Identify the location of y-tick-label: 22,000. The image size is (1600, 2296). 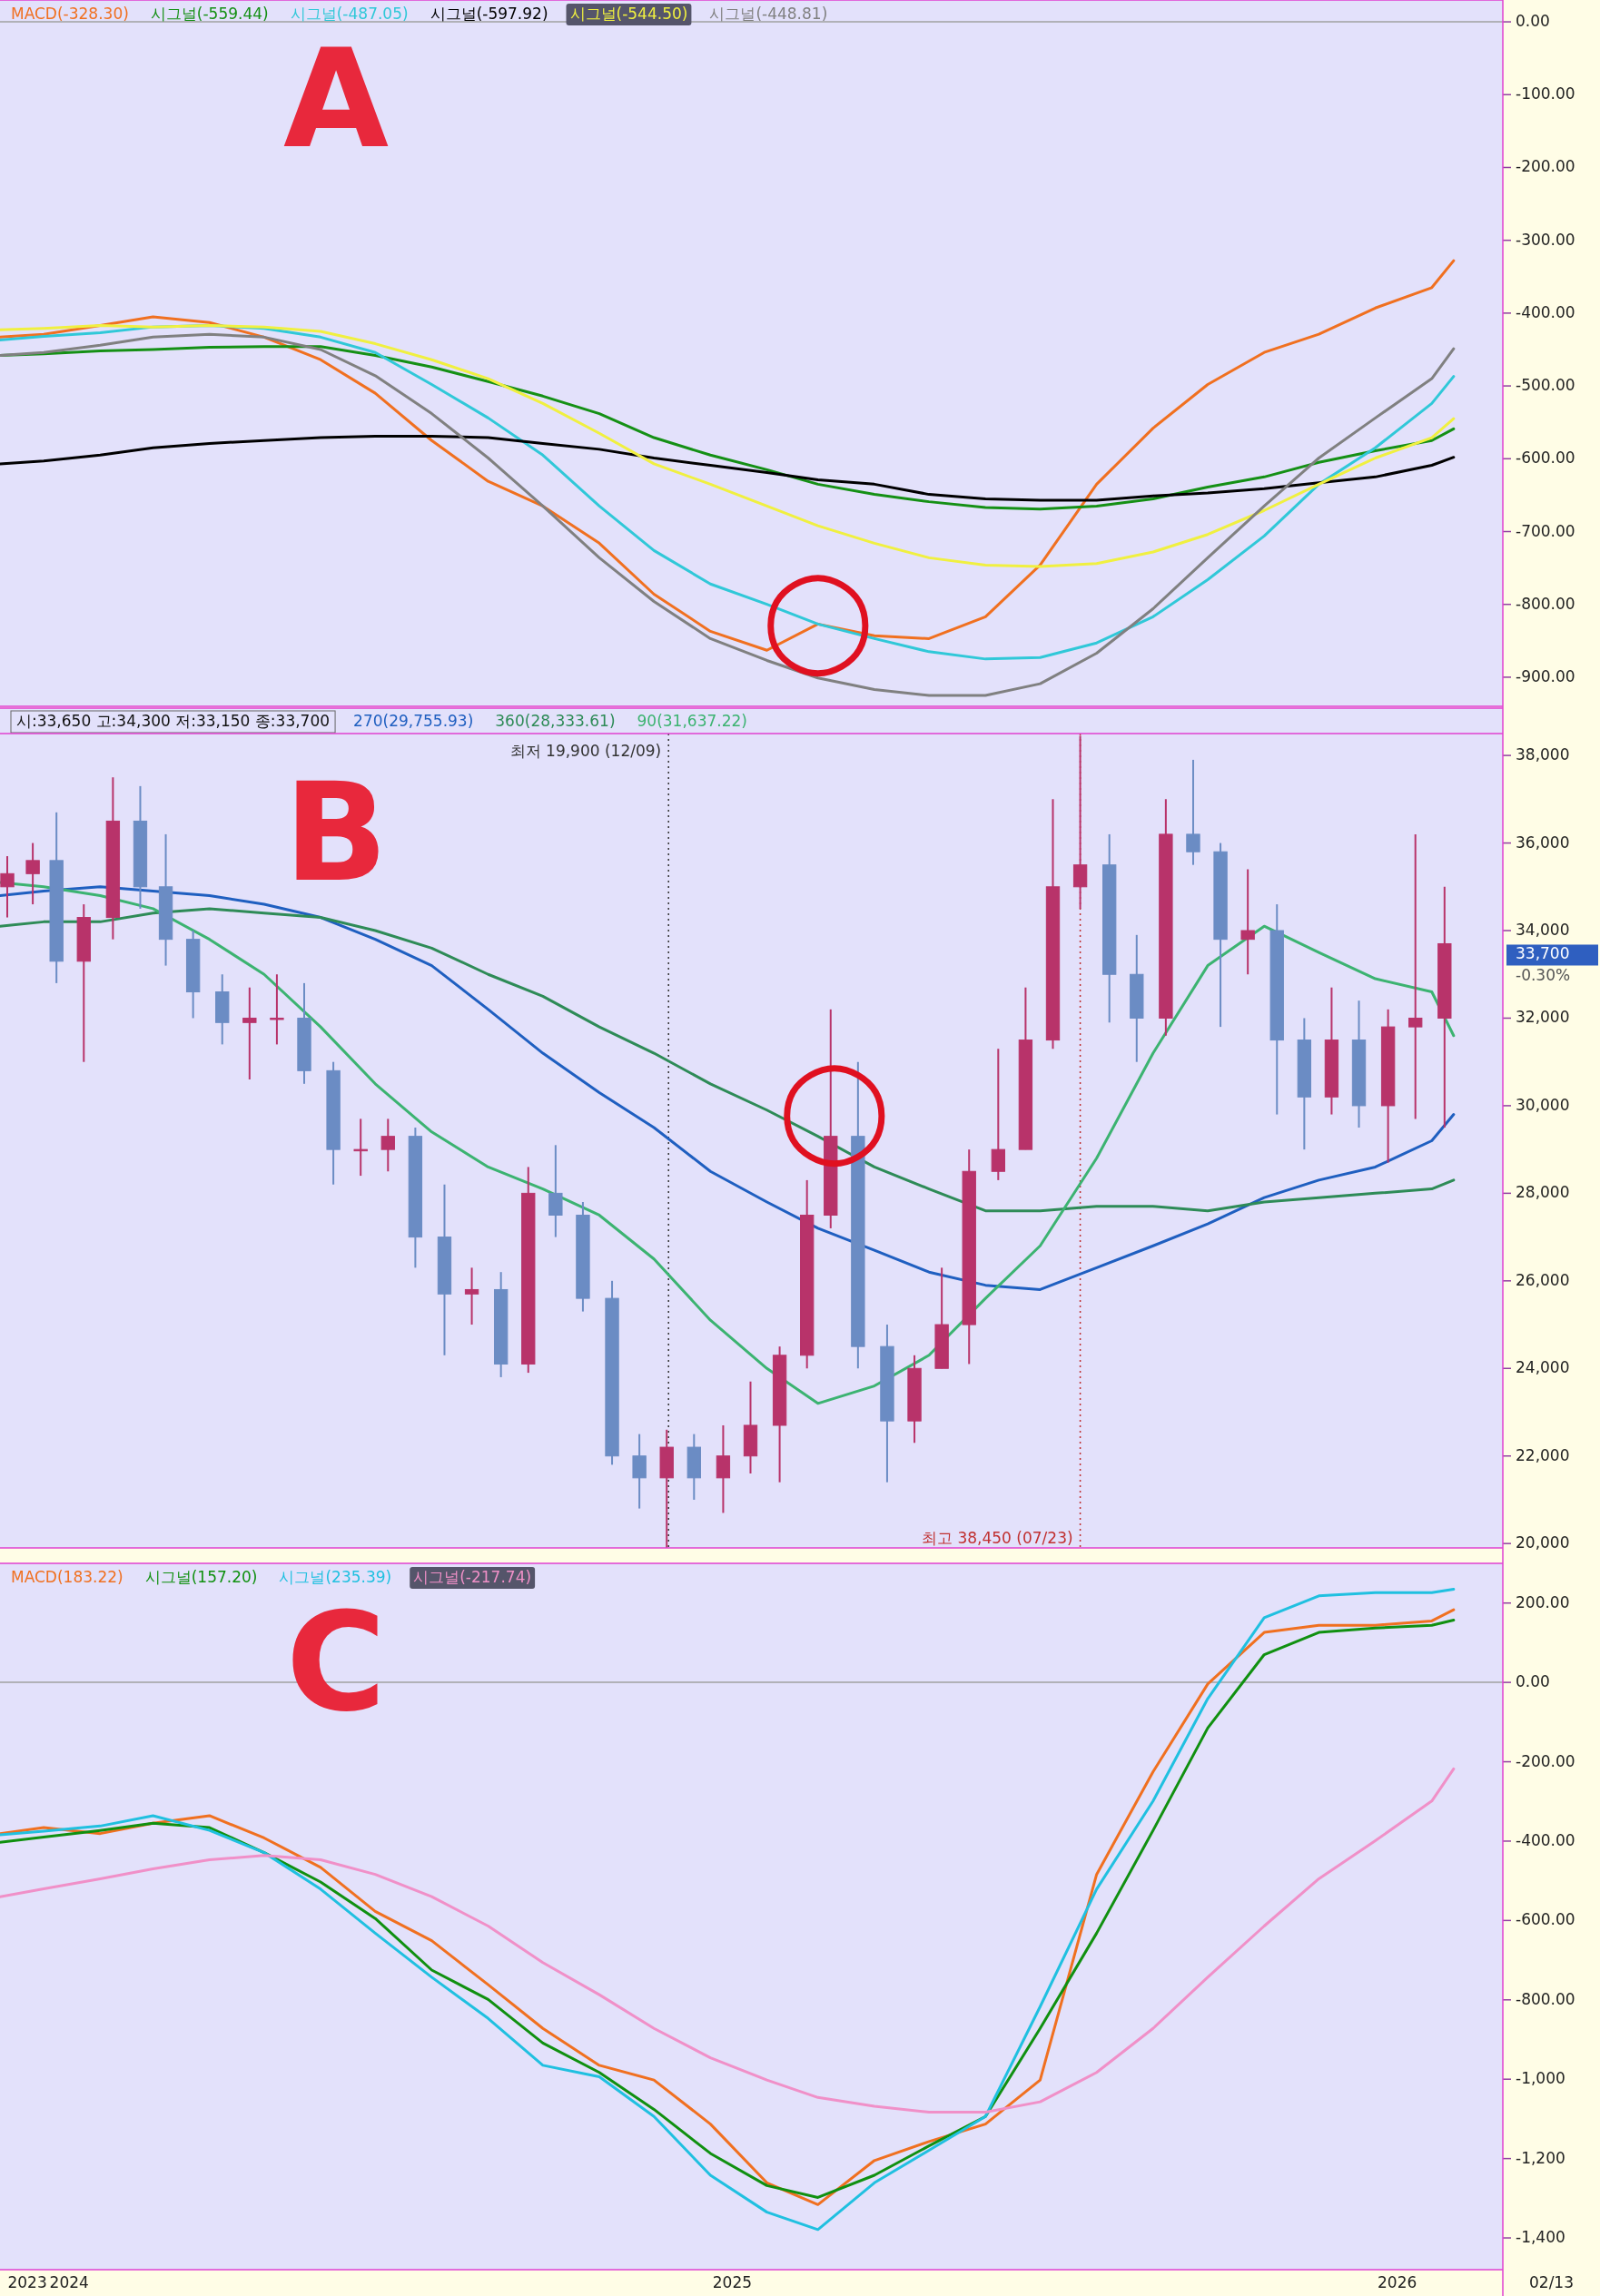
(1543, 1454).